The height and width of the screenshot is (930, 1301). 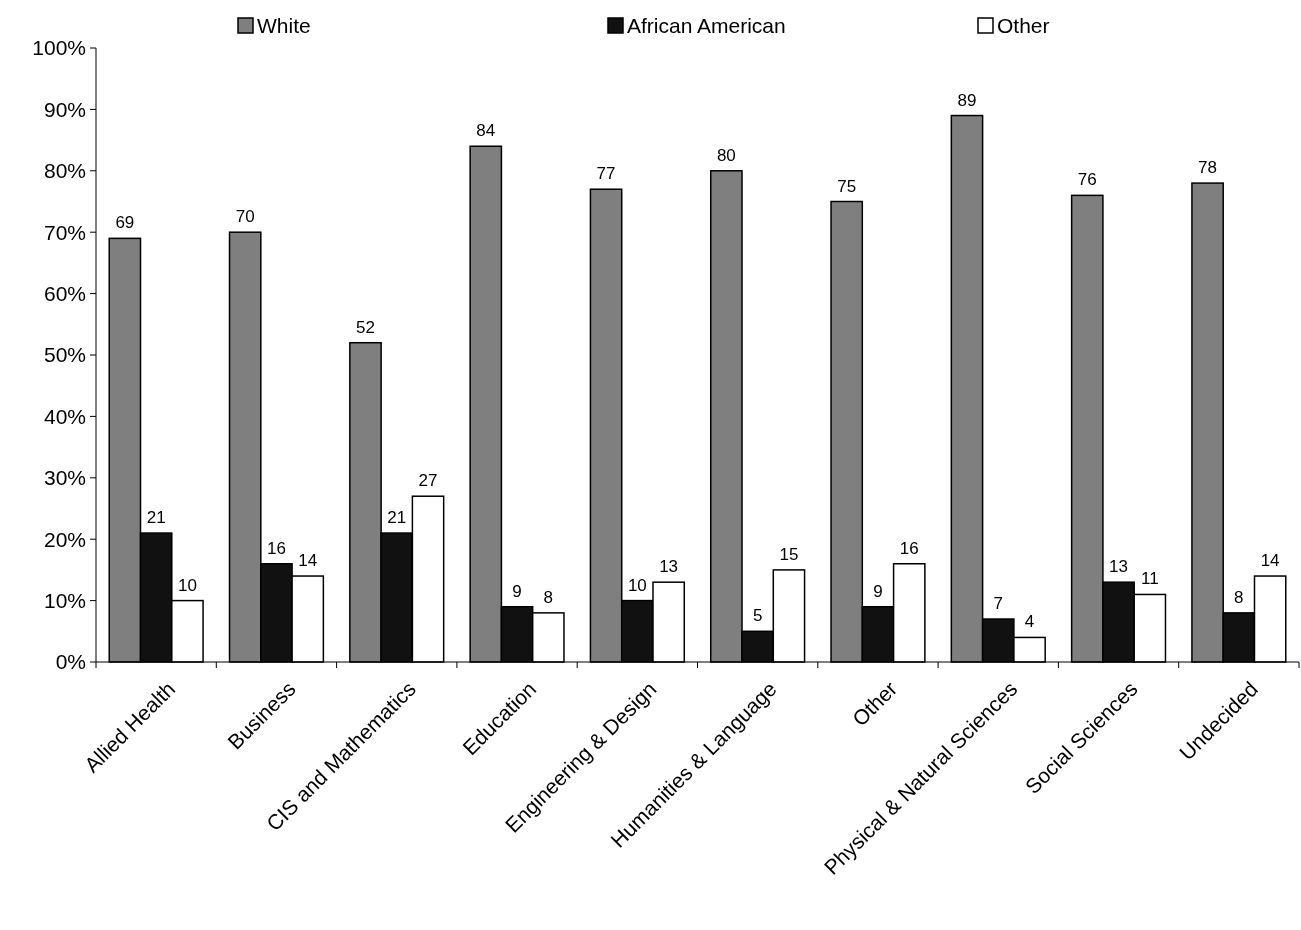 What do you see at coordinates (998, 604) in the screenshot?
I see `data-label: 7` at bounding box center [998, 604].